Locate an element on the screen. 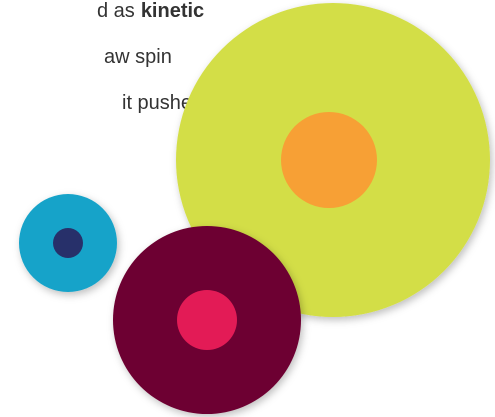 The height and width of the screenshot is (417, 495). bold-text: kinetic is located at coordinates (172, 11).